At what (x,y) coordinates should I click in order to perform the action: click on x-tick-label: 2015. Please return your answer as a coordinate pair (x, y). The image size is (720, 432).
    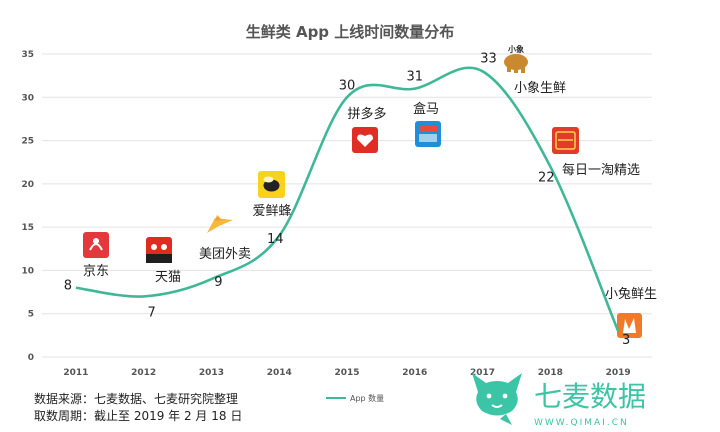
    Looking at the image, I should click on (346, 373).